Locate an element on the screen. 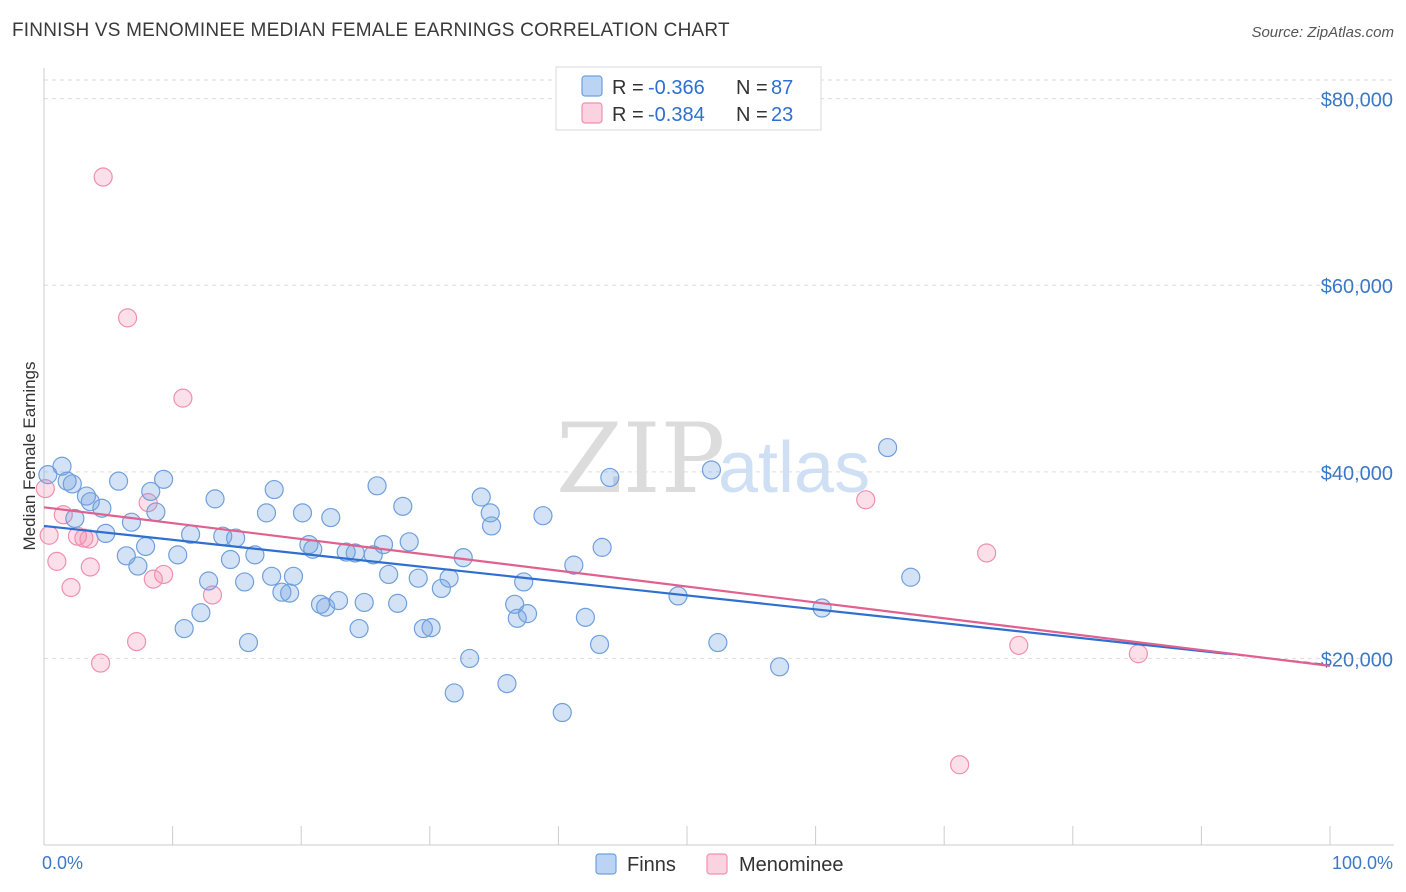 This screenshot has height=892, width=1406. legend-menominee-swatch is located at coordinates (592, 113).